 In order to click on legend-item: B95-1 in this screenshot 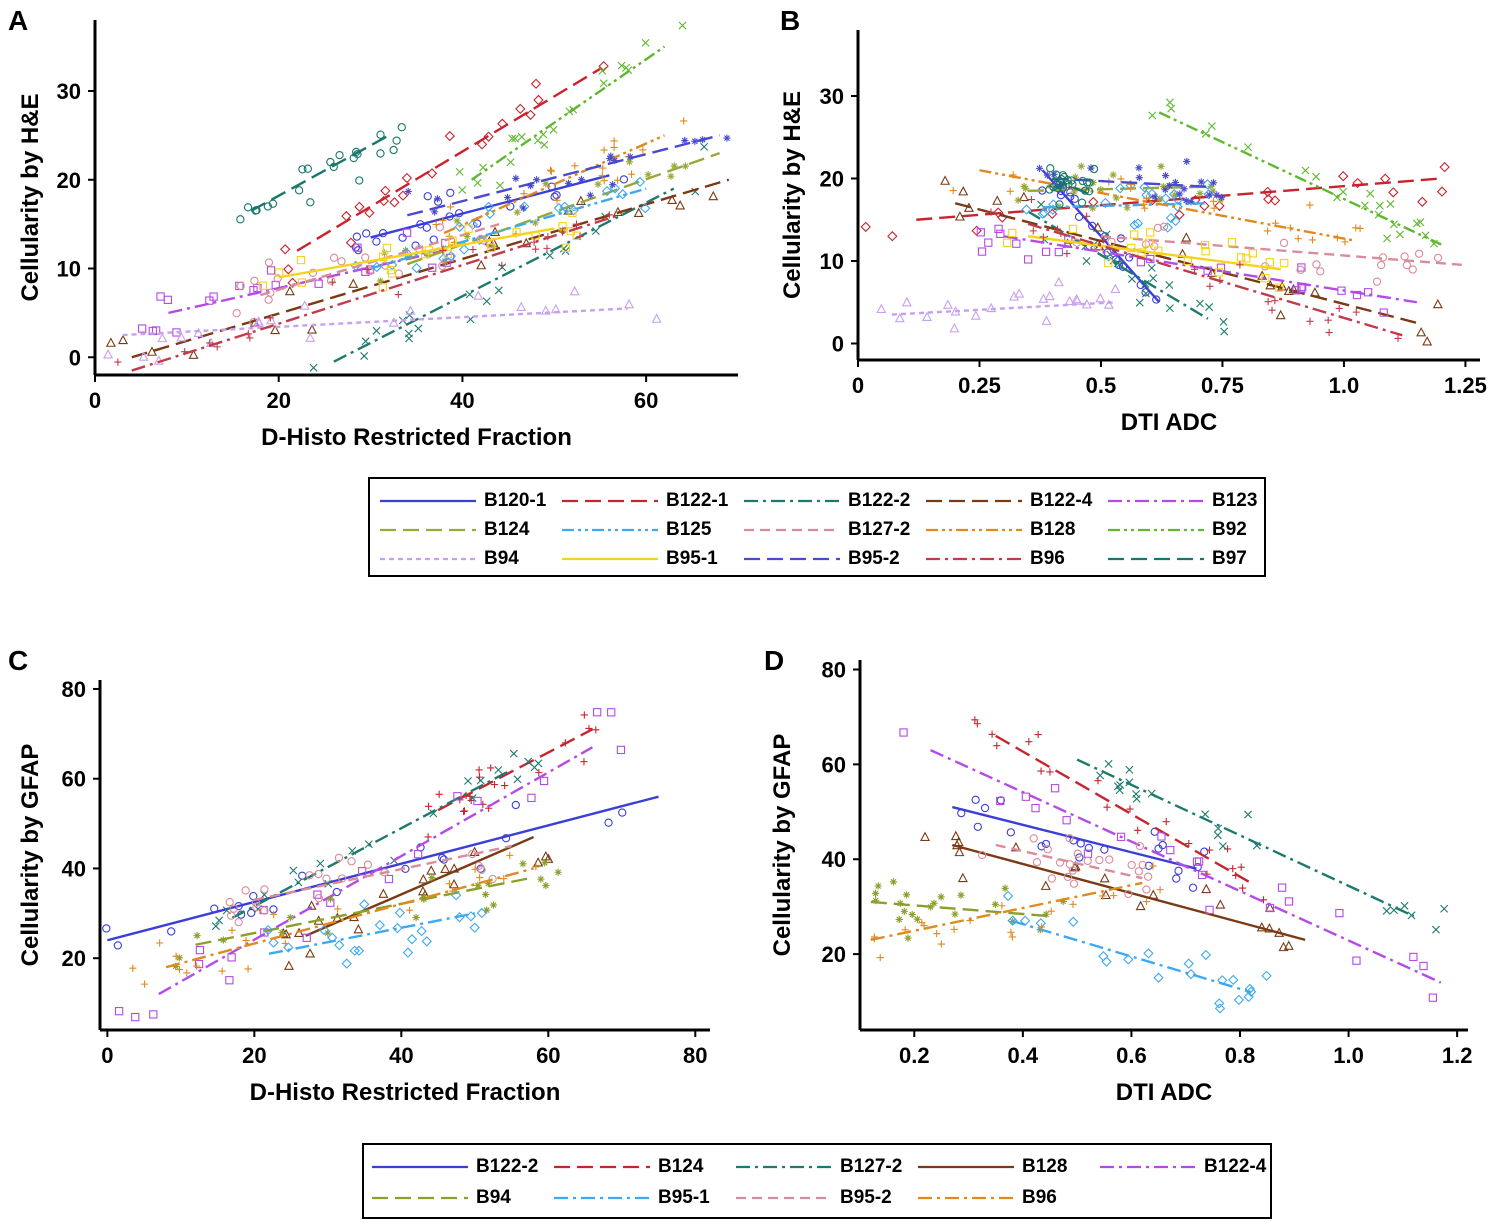, I will do `click(640, 559)`.